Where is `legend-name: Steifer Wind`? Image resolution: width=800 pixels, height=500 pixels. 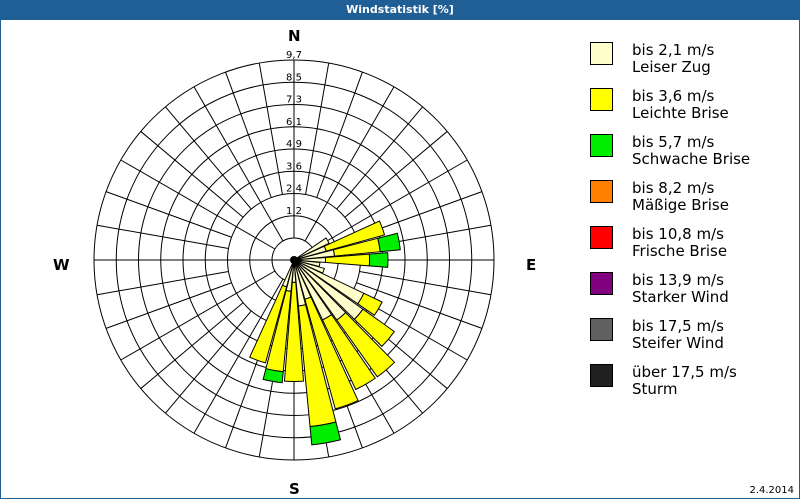 legend-name: Steifer Wind is located at coordinates (678, 343).